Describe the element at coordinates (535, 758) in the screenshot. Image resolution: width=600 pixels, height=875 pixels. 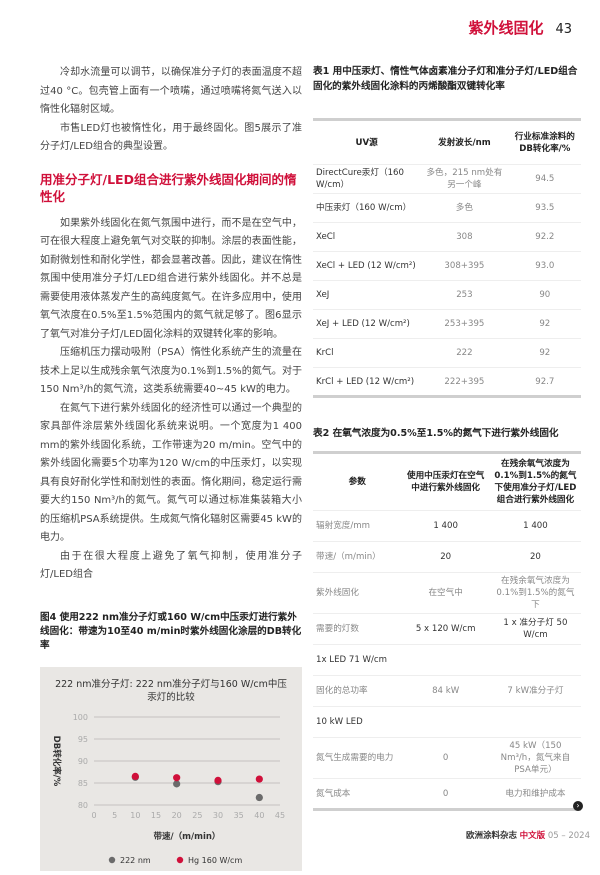
I see `table-cell: 45 kW（150 Nm³/h，氮气来自PSA单元）` at that location.